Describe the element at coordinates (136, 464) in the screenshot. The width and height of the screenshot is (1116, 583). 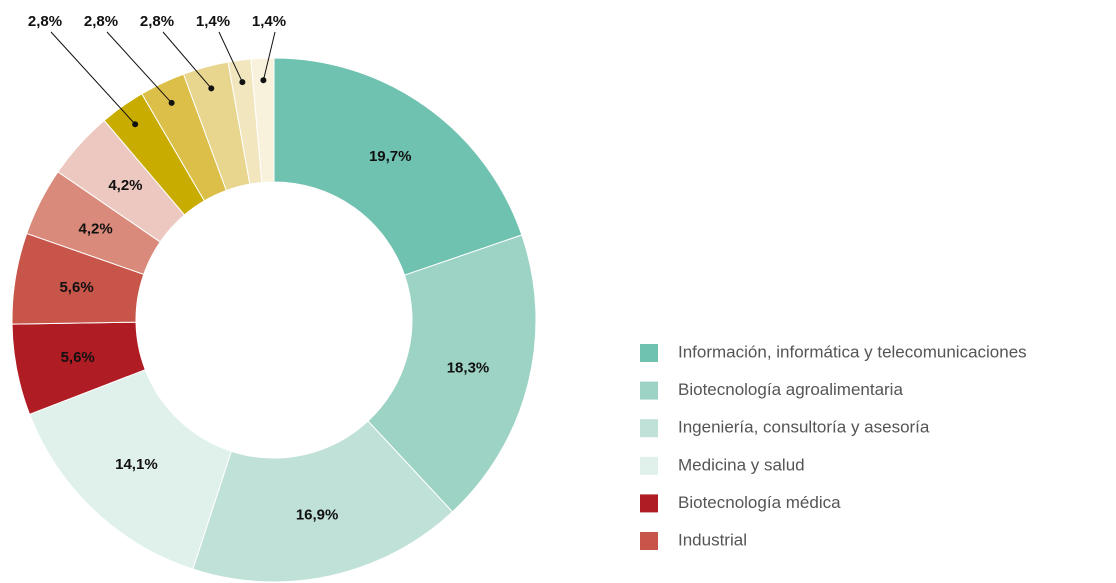
I see `value-label: 14,1%` at that location.